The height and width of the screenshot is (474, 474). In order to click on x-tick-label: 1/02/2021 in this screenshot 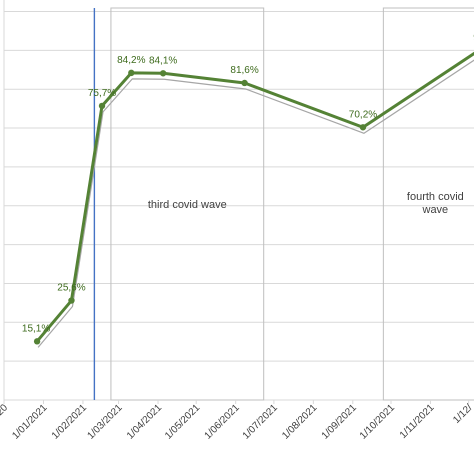, I will do `click(70, 422)`.